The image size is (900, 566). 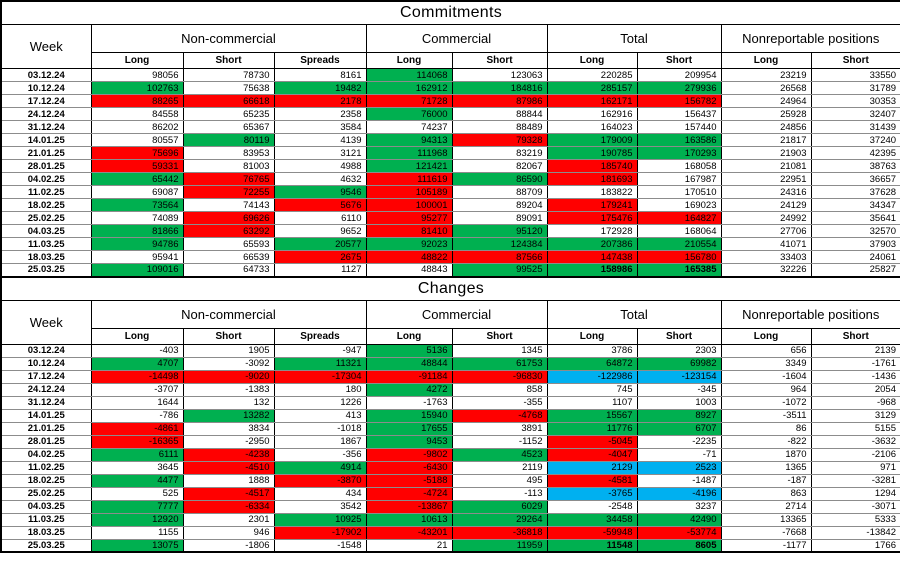 What do you see at coordinates (320, 60) in the screenshot?
I see `column-header-nc-spreads: Spreads` at bounding box center [320, 60].